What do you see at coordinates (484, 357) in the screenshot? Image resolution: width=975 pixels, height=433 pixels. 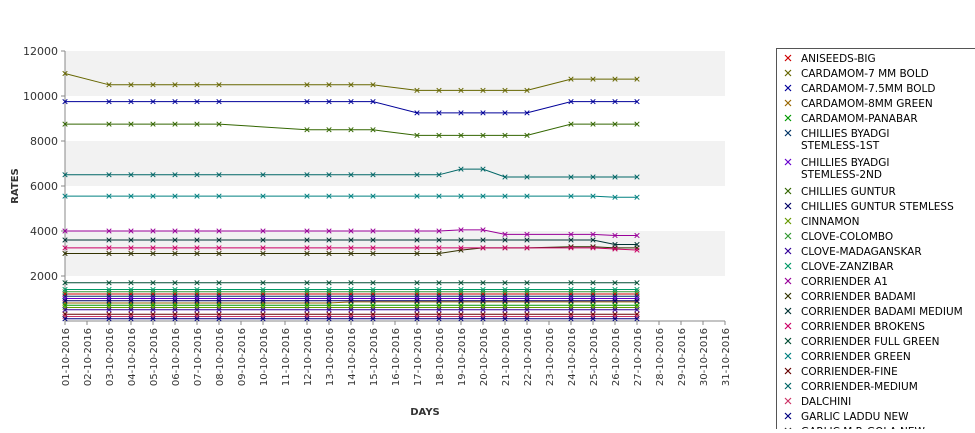 I see `x-tick-label: 20-10-2016` at bounding box center [484, 357].